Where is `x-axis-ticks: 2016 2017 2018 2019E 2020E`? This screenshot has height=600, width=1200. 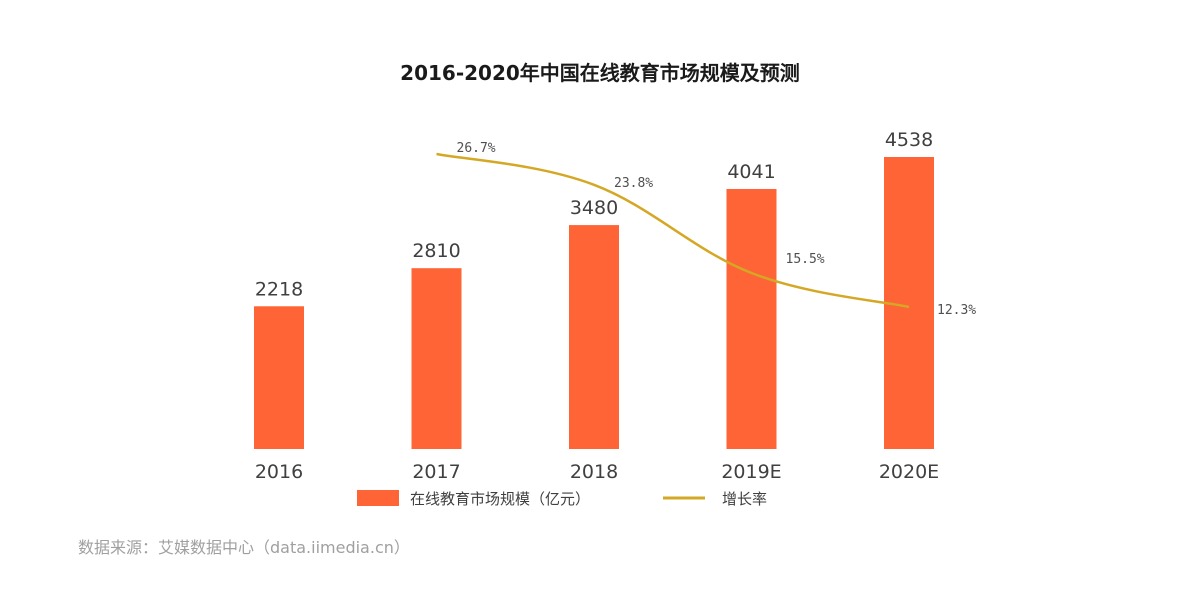 x-axis-ticks: 2016 2017 2018 2019E 2020E is located at coordinates (597, 472).